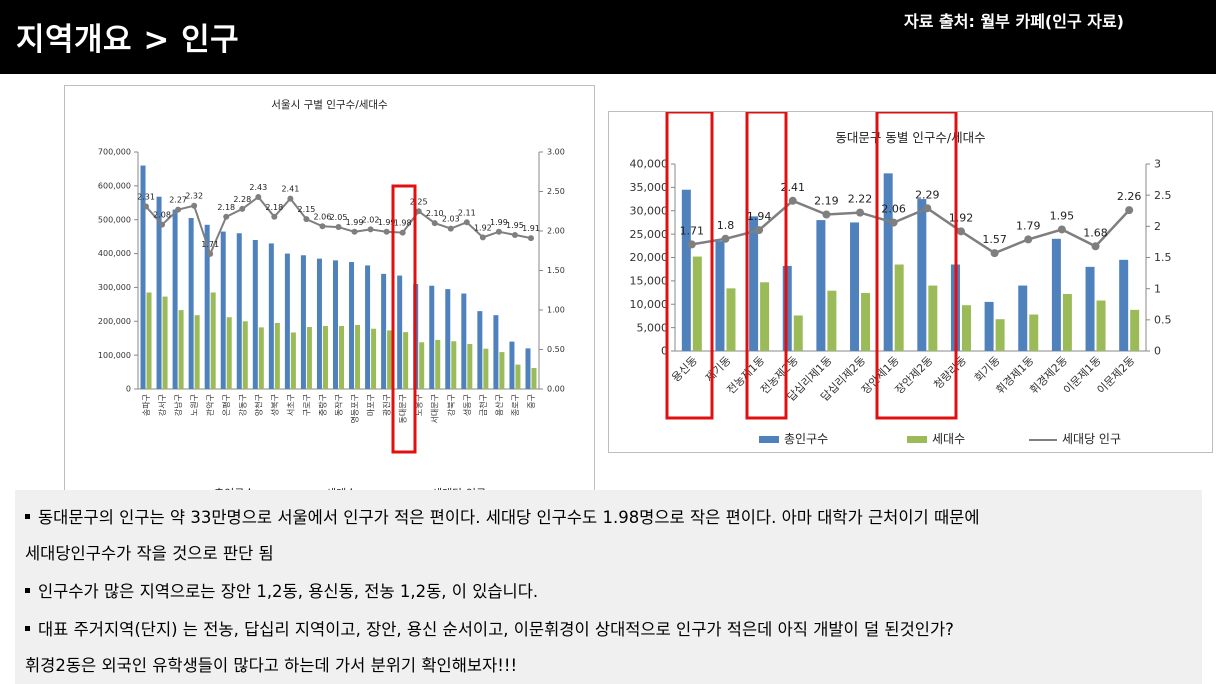 The width and height of the screenshot is (1216, 684). I want to click on legend-swatch-blue, so click(769, 439).